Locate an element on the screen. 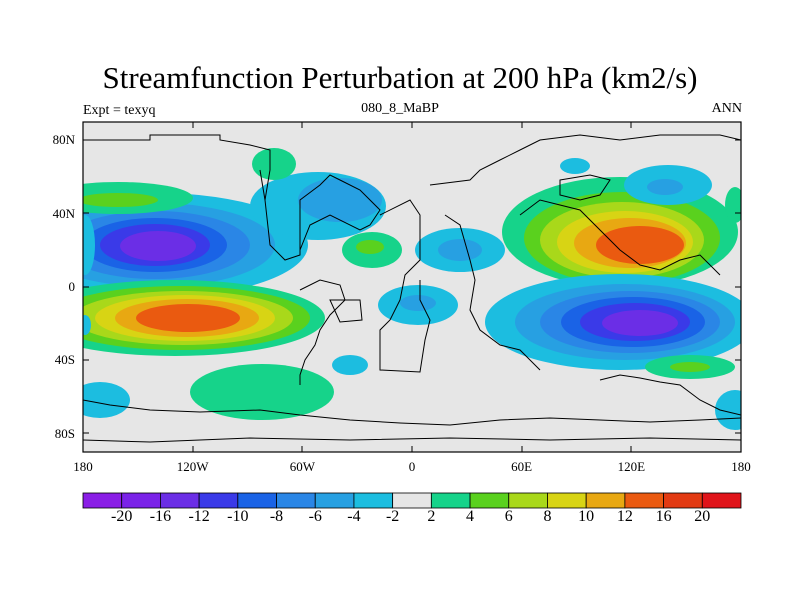 This screenshot has width=800, height=600. lat-tick-label: 80S is located at coordinates (64, 433).